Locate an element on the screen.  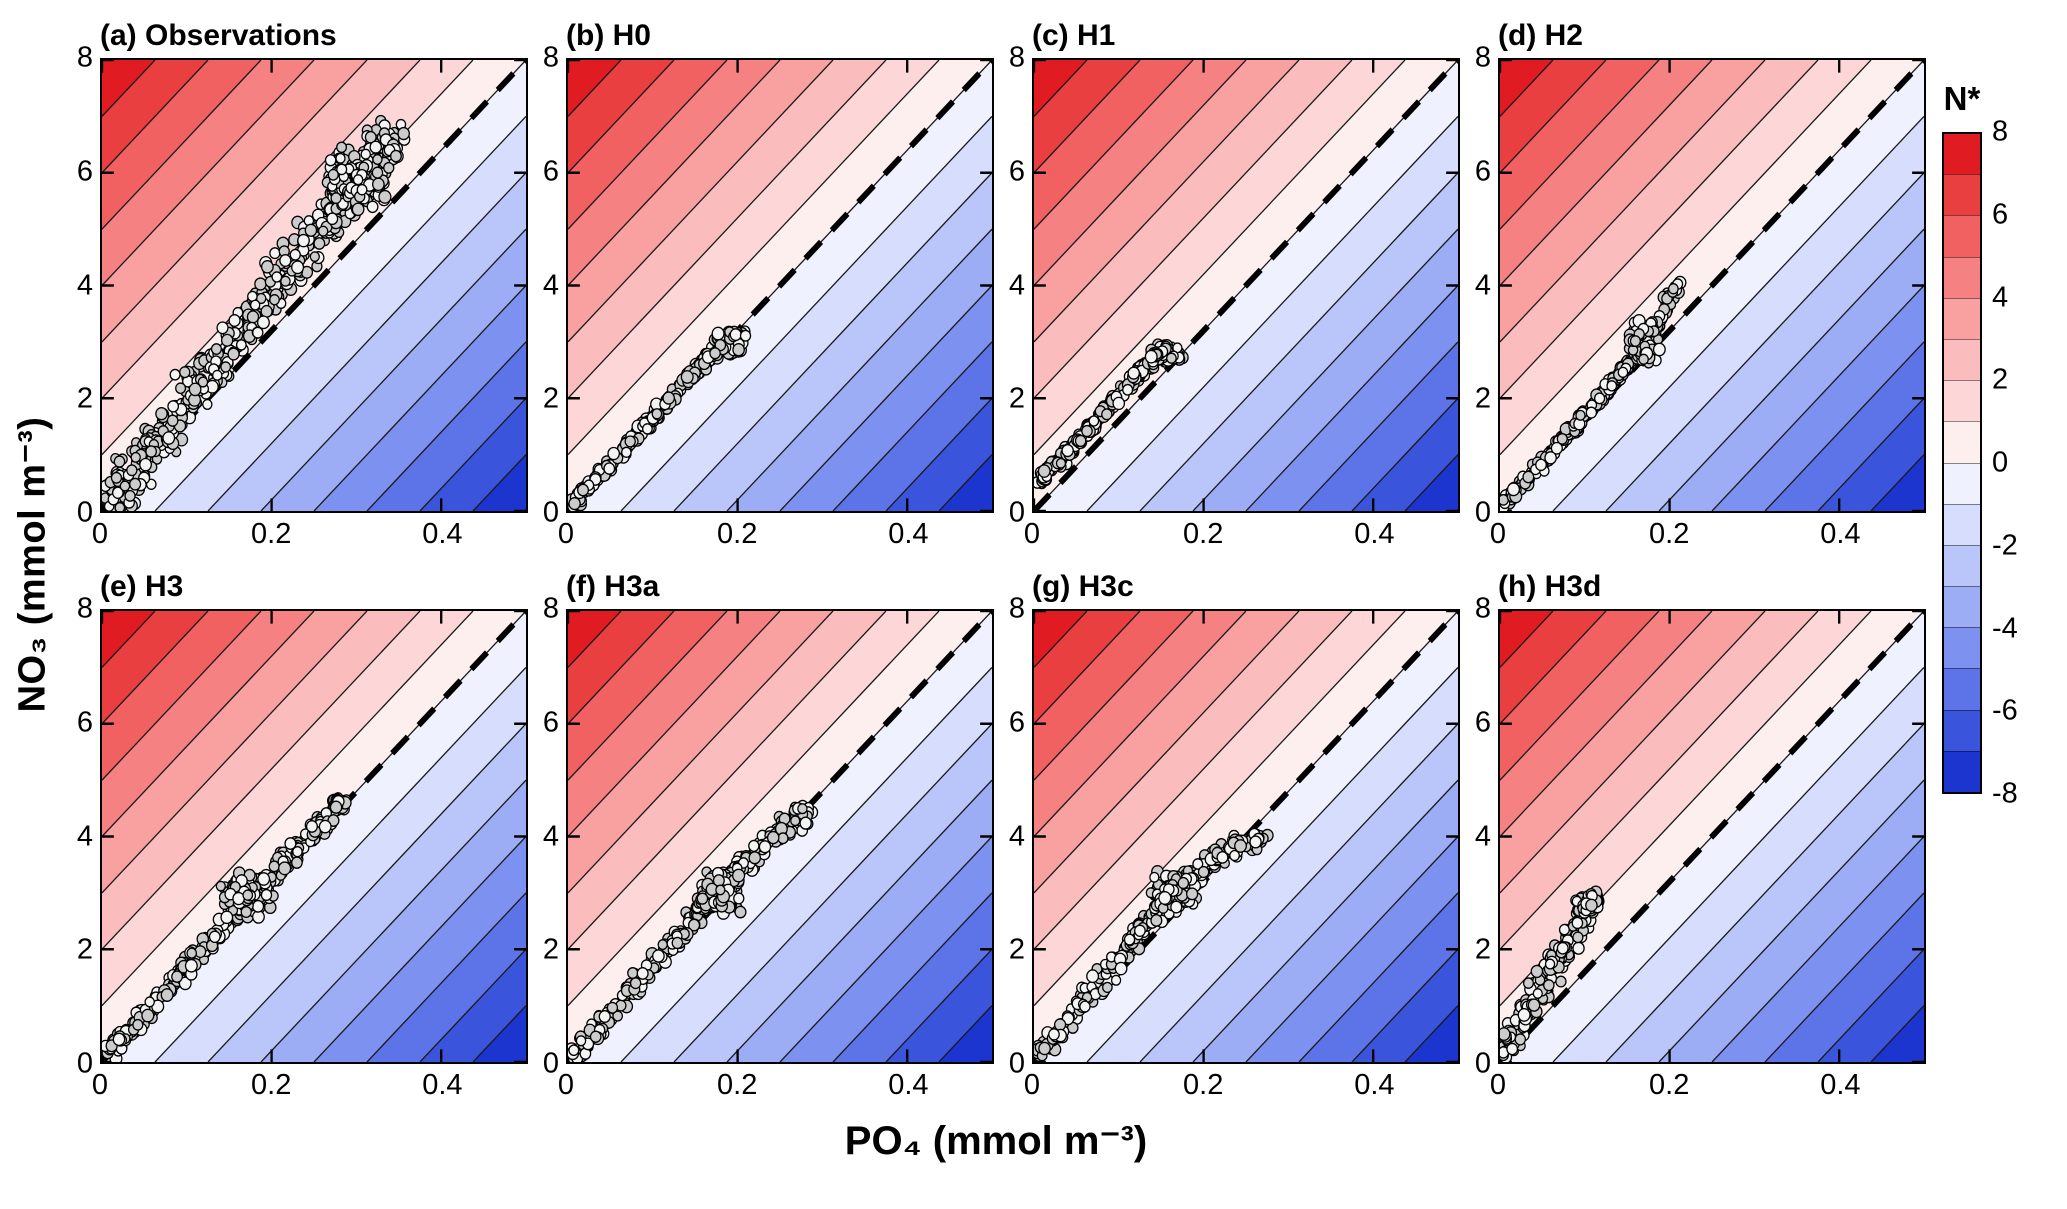
colorbar-tick-label: -8 is located at coordinates (2005, 793).